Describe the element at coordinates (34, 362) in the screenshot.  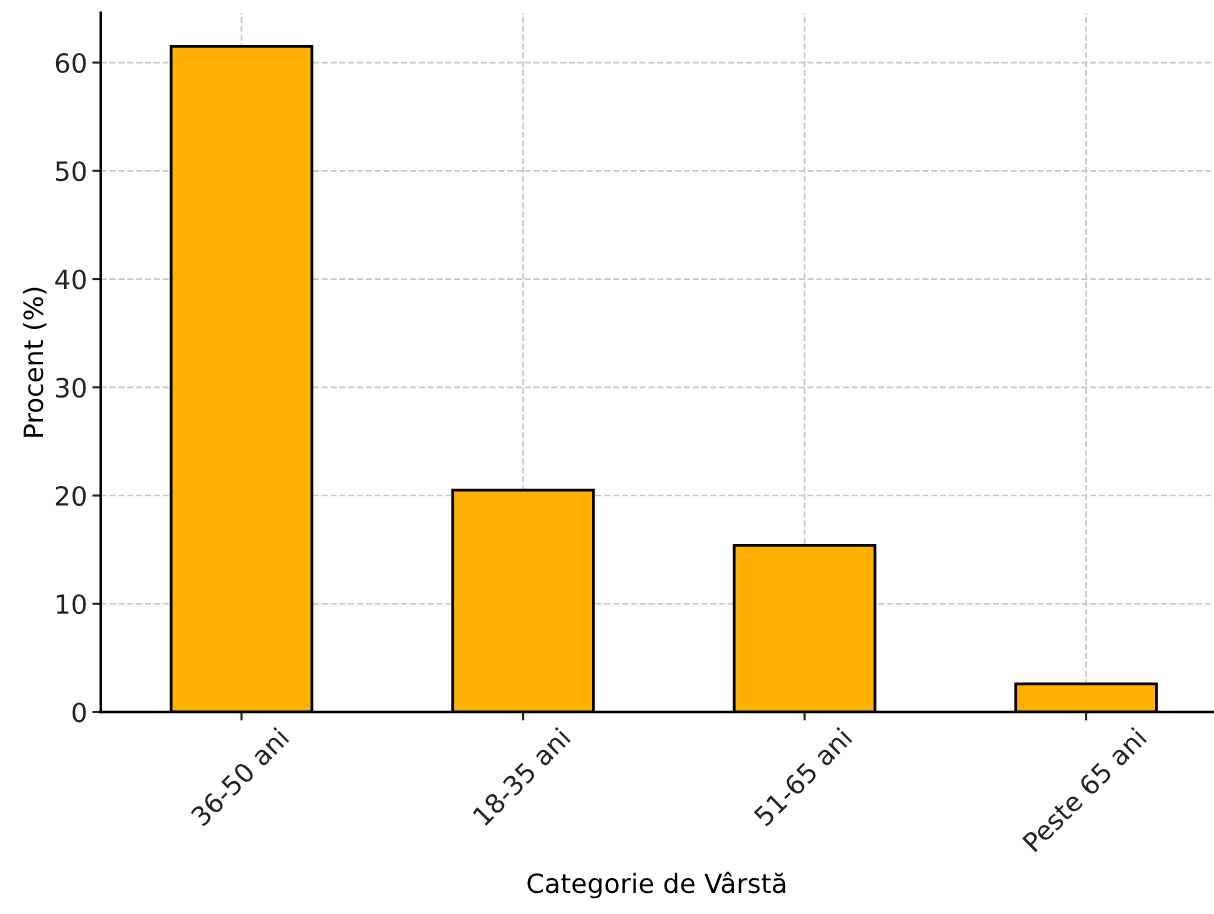
I see `y-axis-title: Procent (%)` at that location.